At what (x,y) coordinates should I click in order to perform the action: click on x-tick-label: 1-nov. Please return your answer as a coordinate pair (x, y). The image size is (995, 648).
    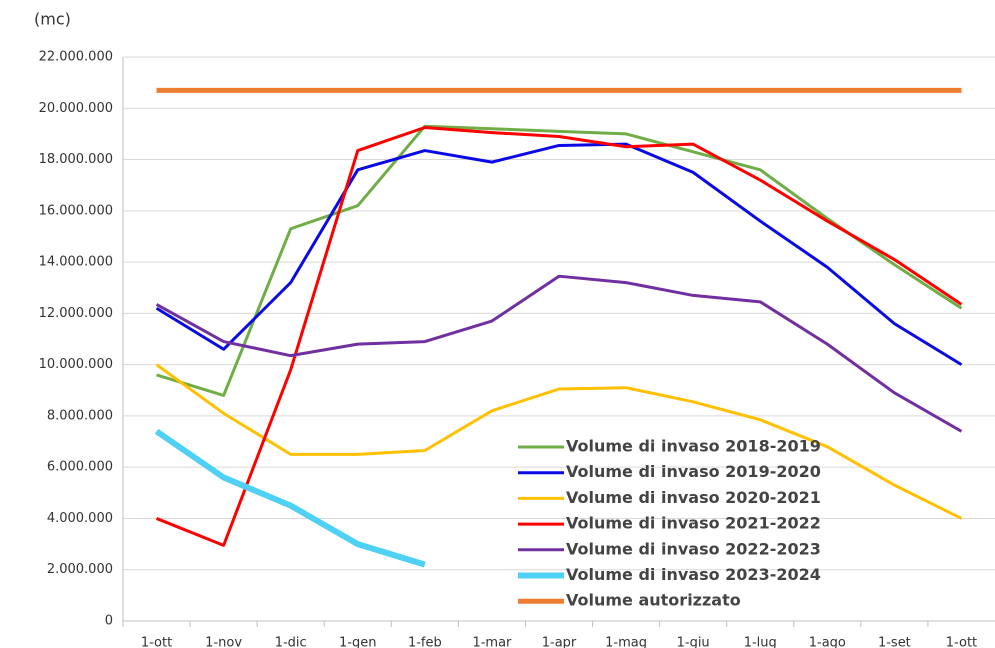
    Looking at the image, I should click on (223, 642).